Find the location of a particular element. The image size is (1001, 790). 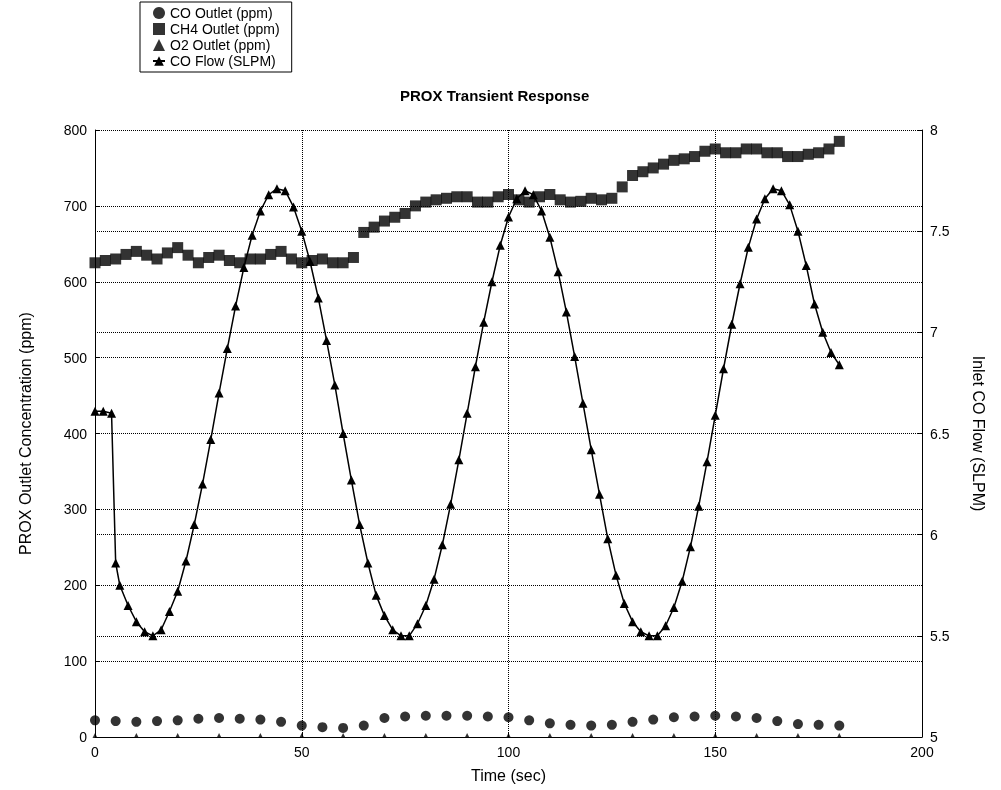

y2-tick-label: 7.5 is located at coordinates (940, 231).